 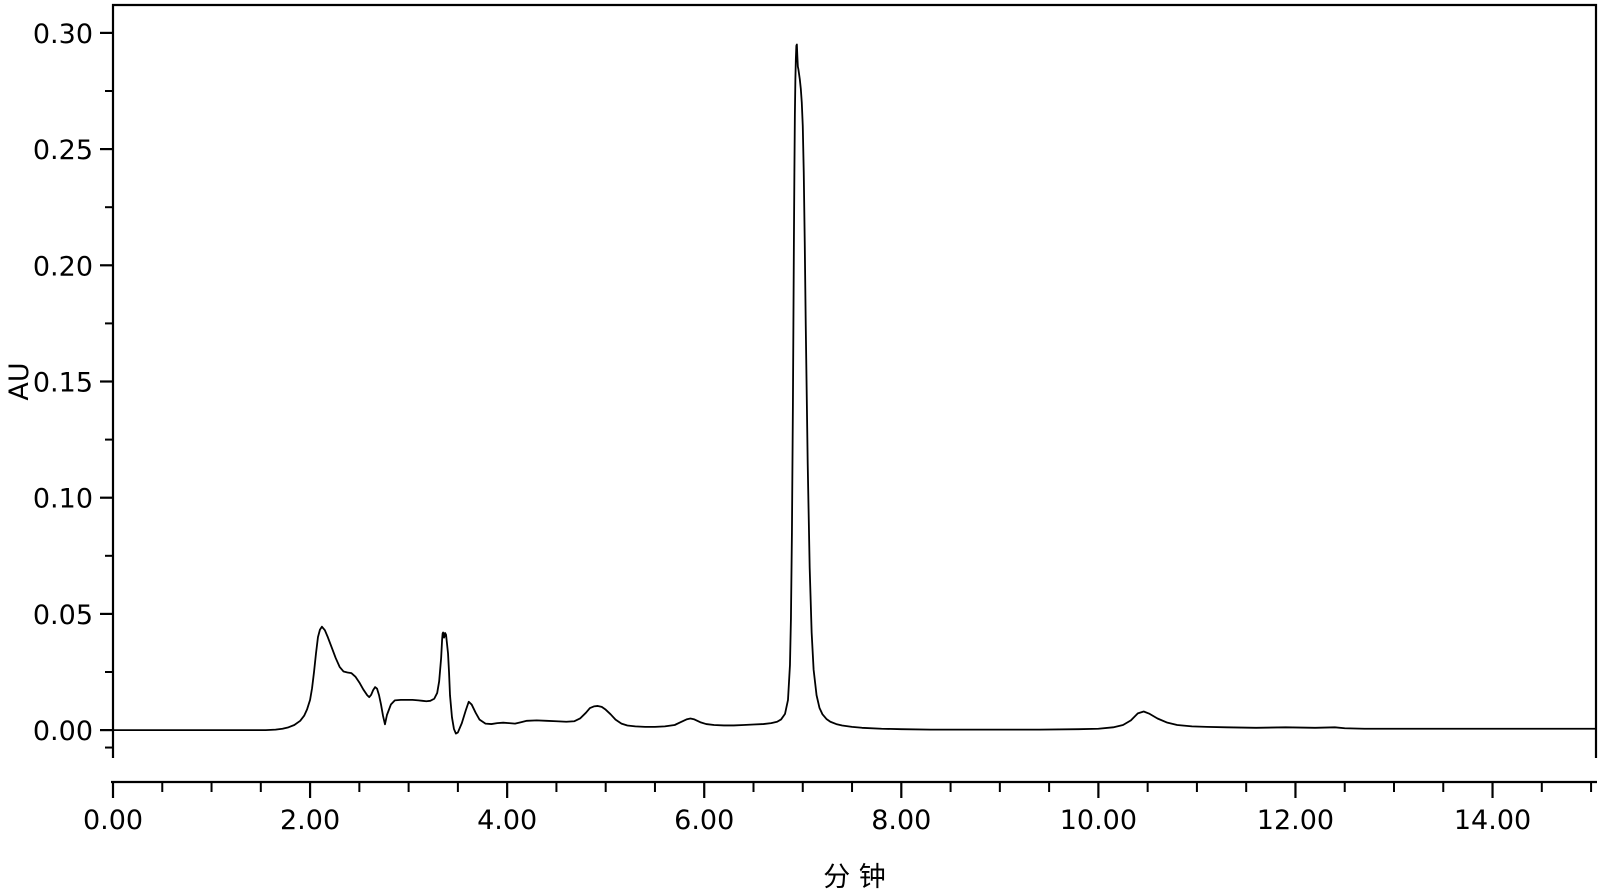 What do you see at coordinates (1492, 820) in the screenshot?
I see `x-tick-label: 14.00` at bounding box center [1492, 820].